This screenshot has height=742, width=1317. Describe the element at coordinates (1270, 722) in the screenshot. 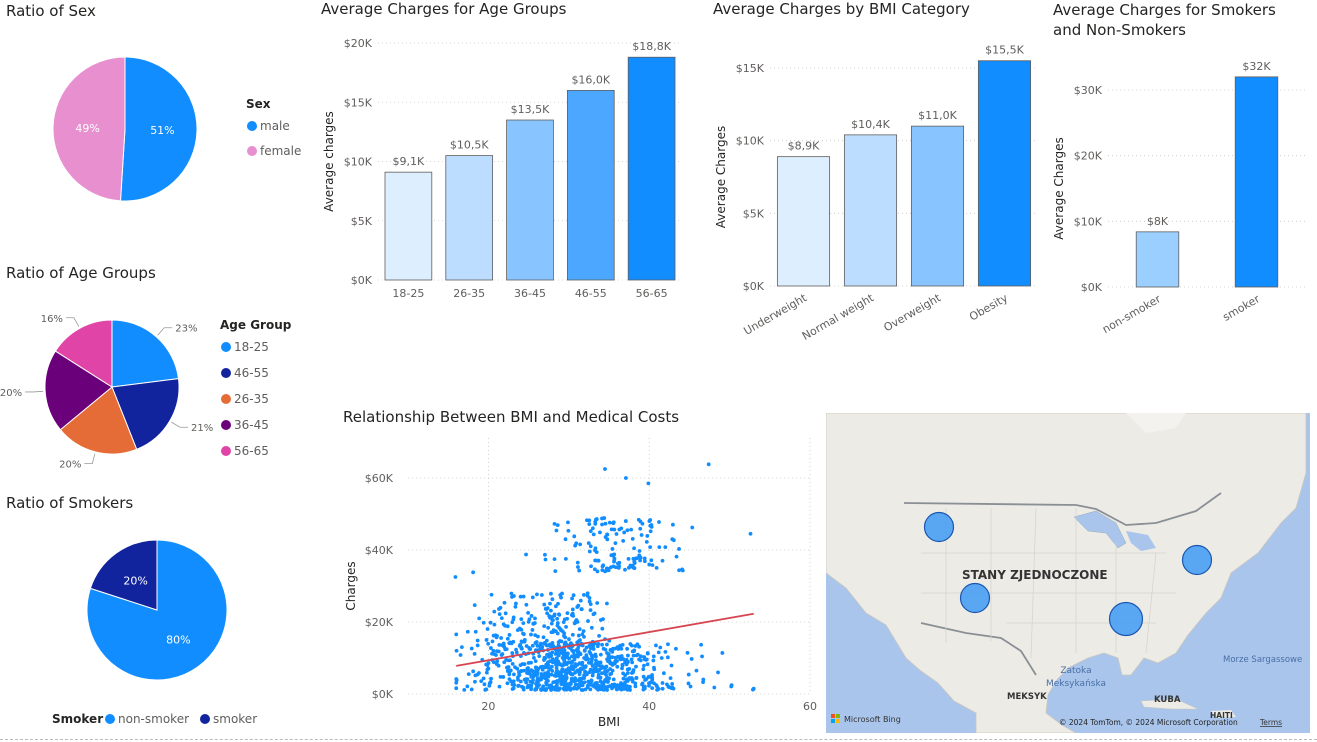

I see `map-terms-link: Terms` at that location.